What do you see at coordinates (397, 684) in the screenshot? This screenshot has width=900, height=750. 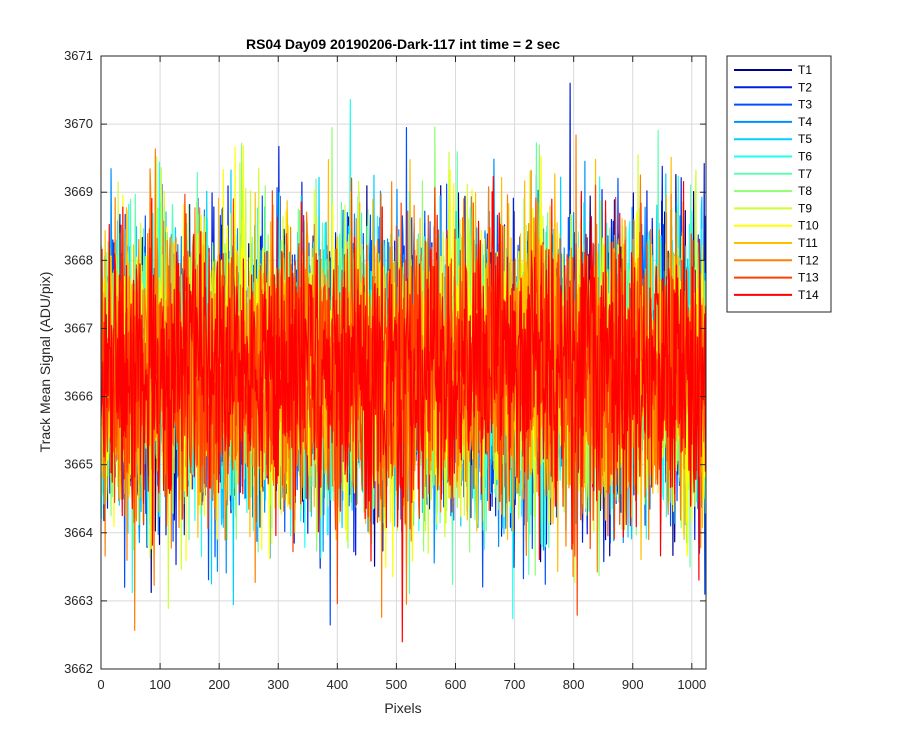 I see `x-tick-label: 500` at bounding box center [397, 684].